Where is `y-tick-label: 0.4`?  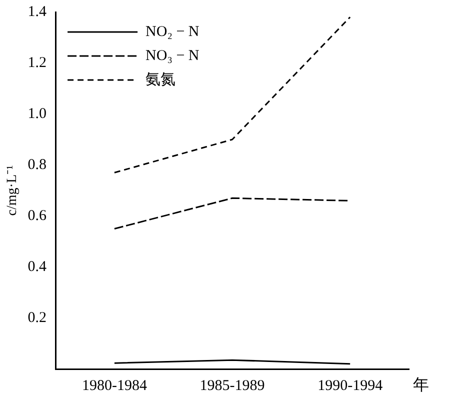 y-tick-label: 0.4 is located at coordinates (38, 266).